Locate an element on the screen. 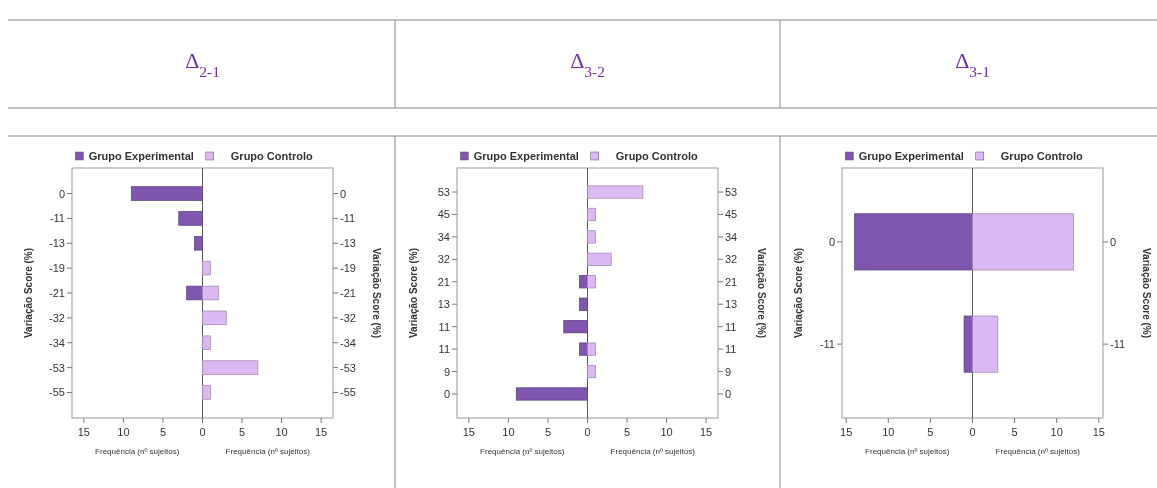 Image resolution: width=1157 pixels, height=488 pixels. y-tick-label: 45 is located at coordinates (731, 214).